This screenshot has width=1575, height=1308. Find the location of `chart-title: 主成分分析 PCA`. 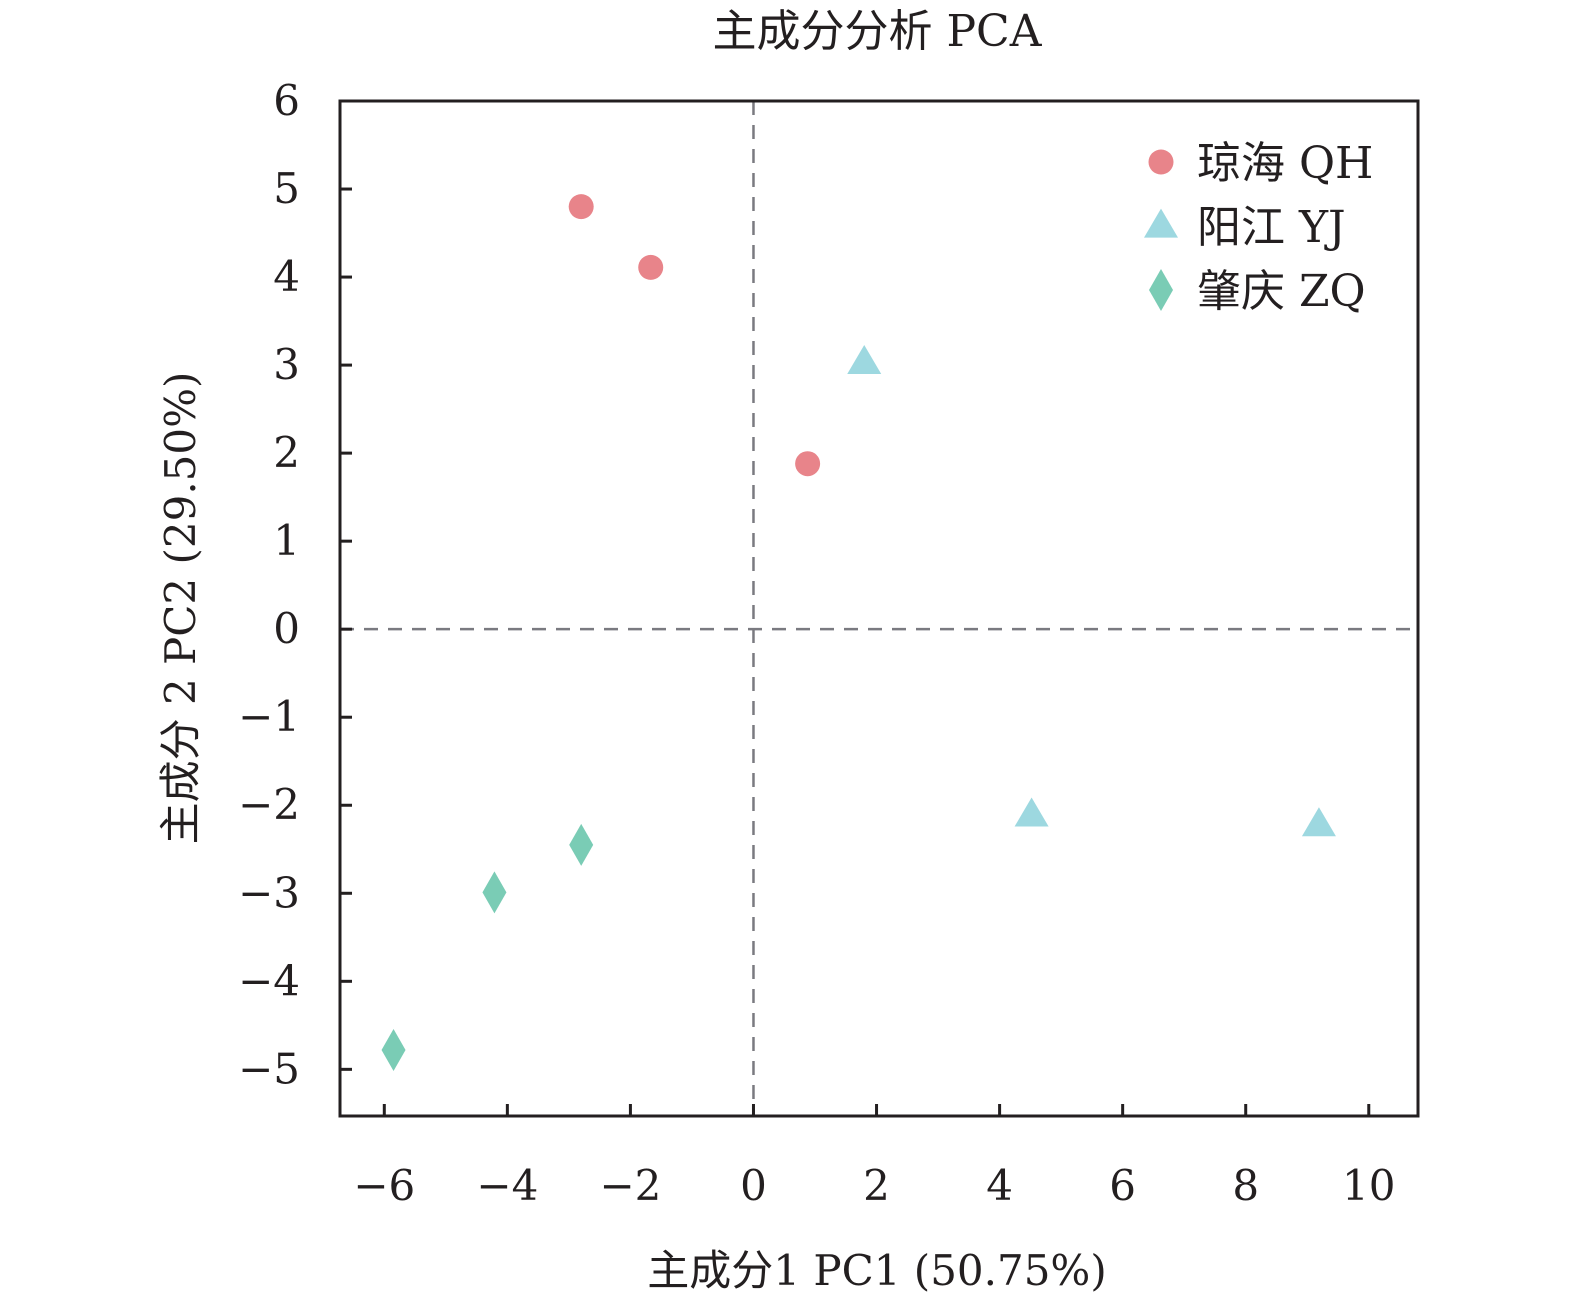

chart-title: 主成分分析 PCA is located at coordinates (877, 31).